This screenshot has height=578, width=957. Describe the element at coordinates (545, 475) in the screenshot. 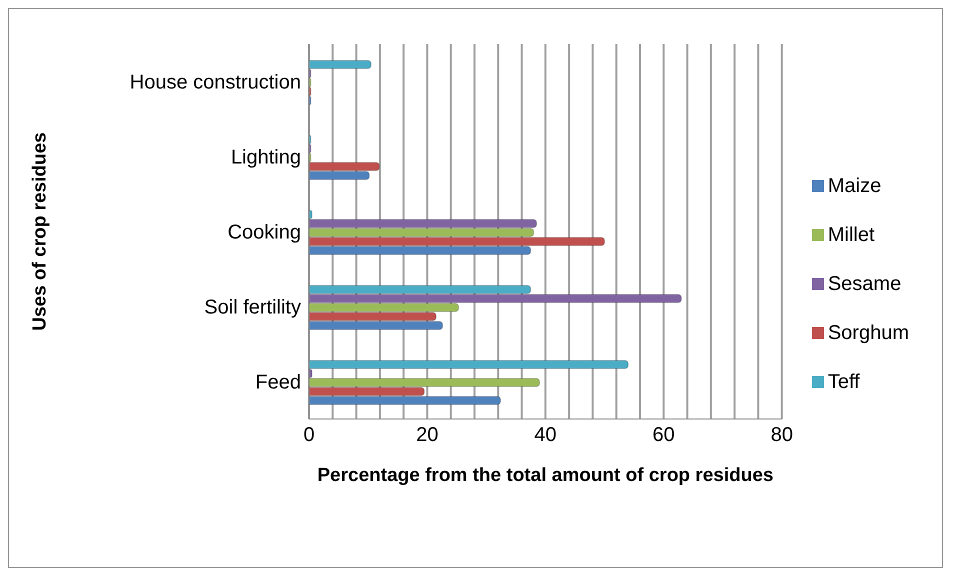

I see `x-axis-title: Percentage from the total amount of crop residues` at that location.